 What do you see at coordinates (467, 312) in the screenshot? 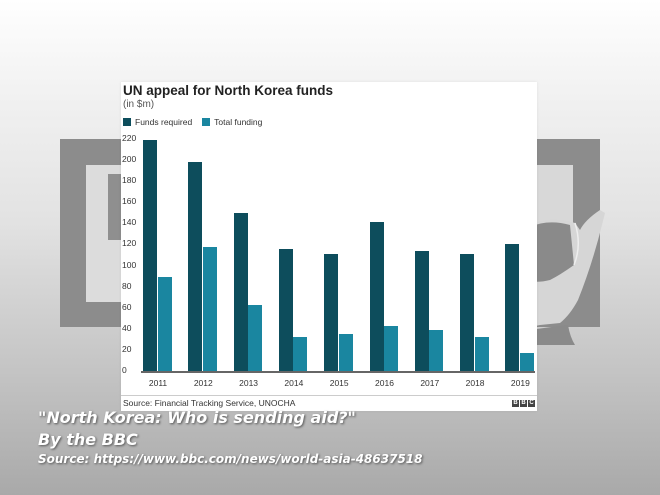
I see `bar-funds-required-2018` at bounding box center [467, 312].